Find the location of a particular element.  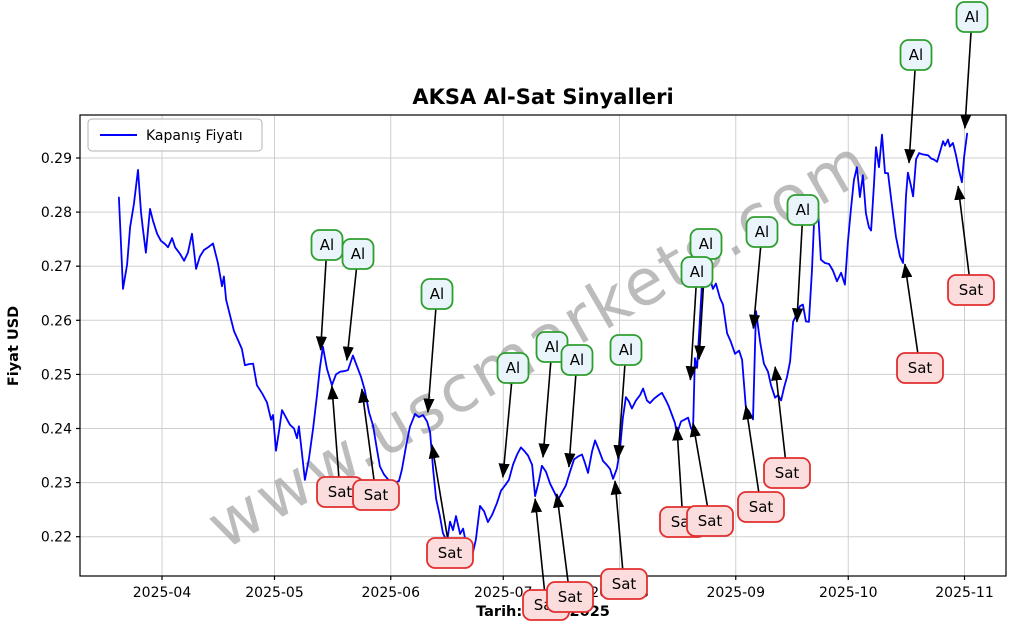

y-tick-label: 0.26 is located at coordinates (56, 321).